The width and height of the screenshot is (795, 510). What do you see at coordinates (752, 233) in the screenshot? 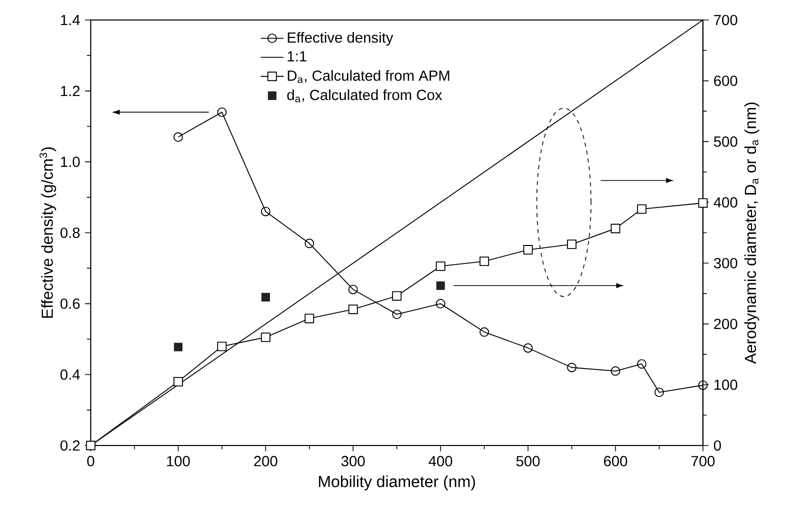
I see `y2-axis-title: Aerodynamic diameter, D$_{a}$ or d$_{a}$ (nm)` at bounding box center [752, 233].